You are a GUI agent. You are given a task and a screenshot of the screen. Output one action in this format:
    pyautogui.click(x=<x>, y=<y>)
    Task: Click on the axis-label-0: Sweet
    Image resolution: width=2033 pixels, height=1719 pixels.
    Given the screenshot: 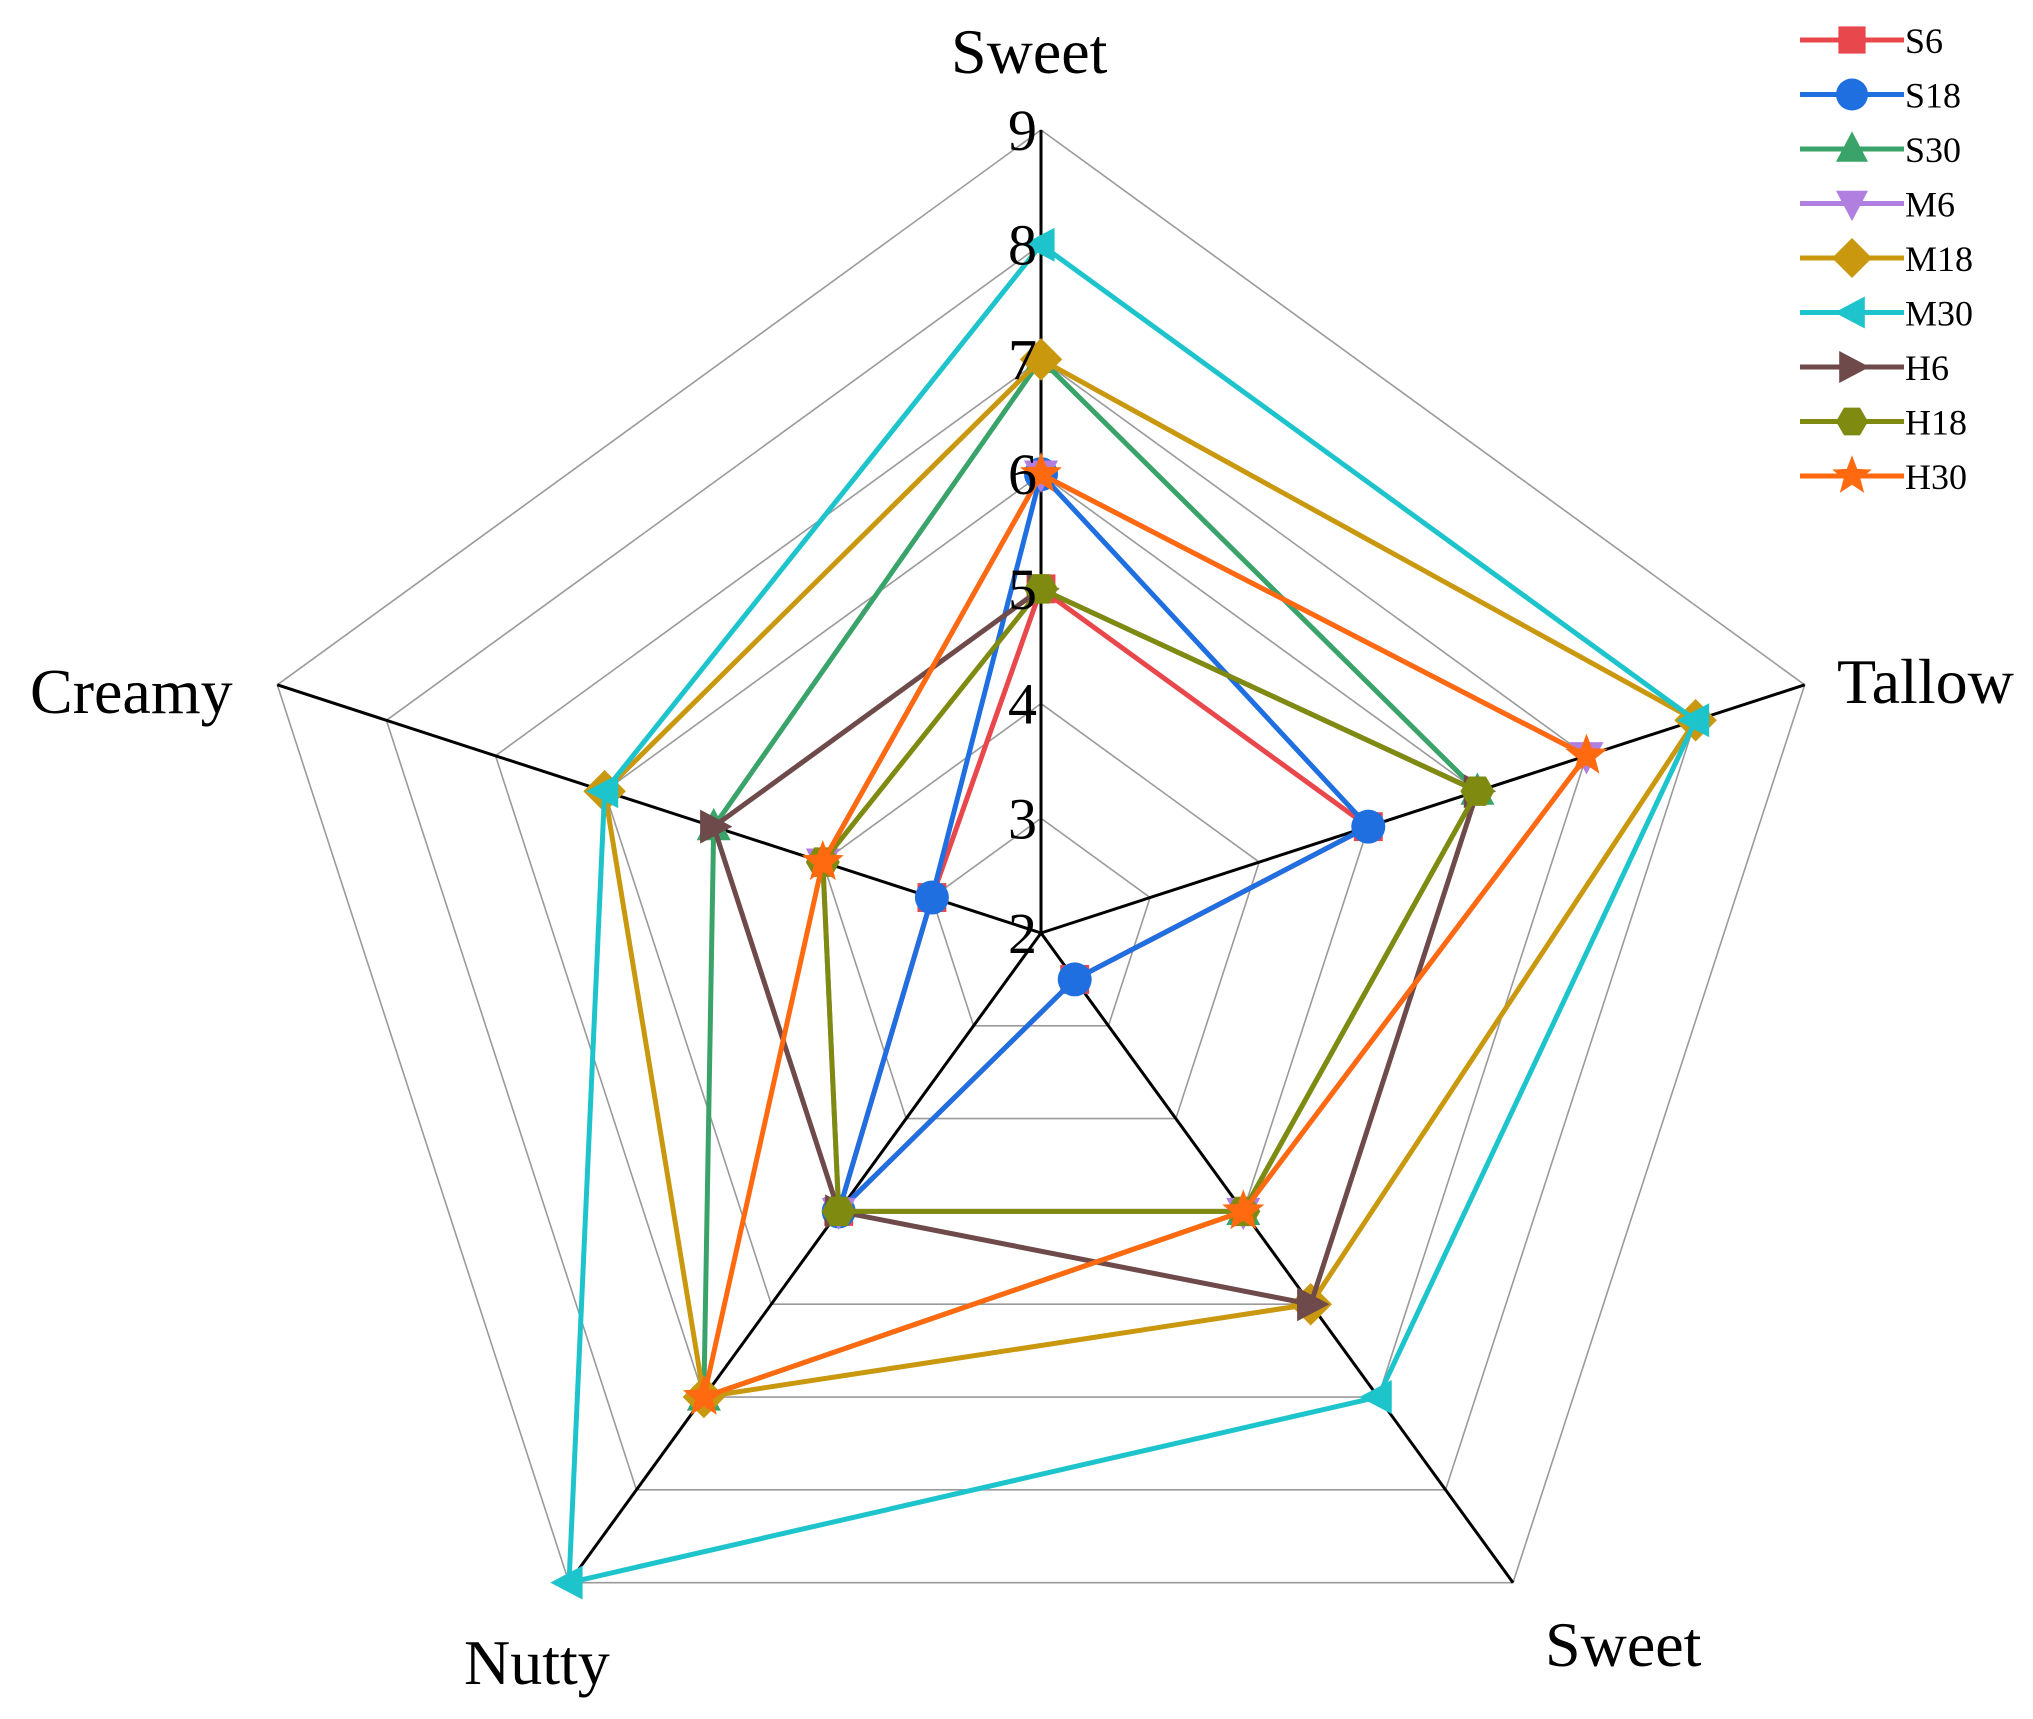 What is the action you would take?
    pyautogui.click(x=1029, y=51)
    